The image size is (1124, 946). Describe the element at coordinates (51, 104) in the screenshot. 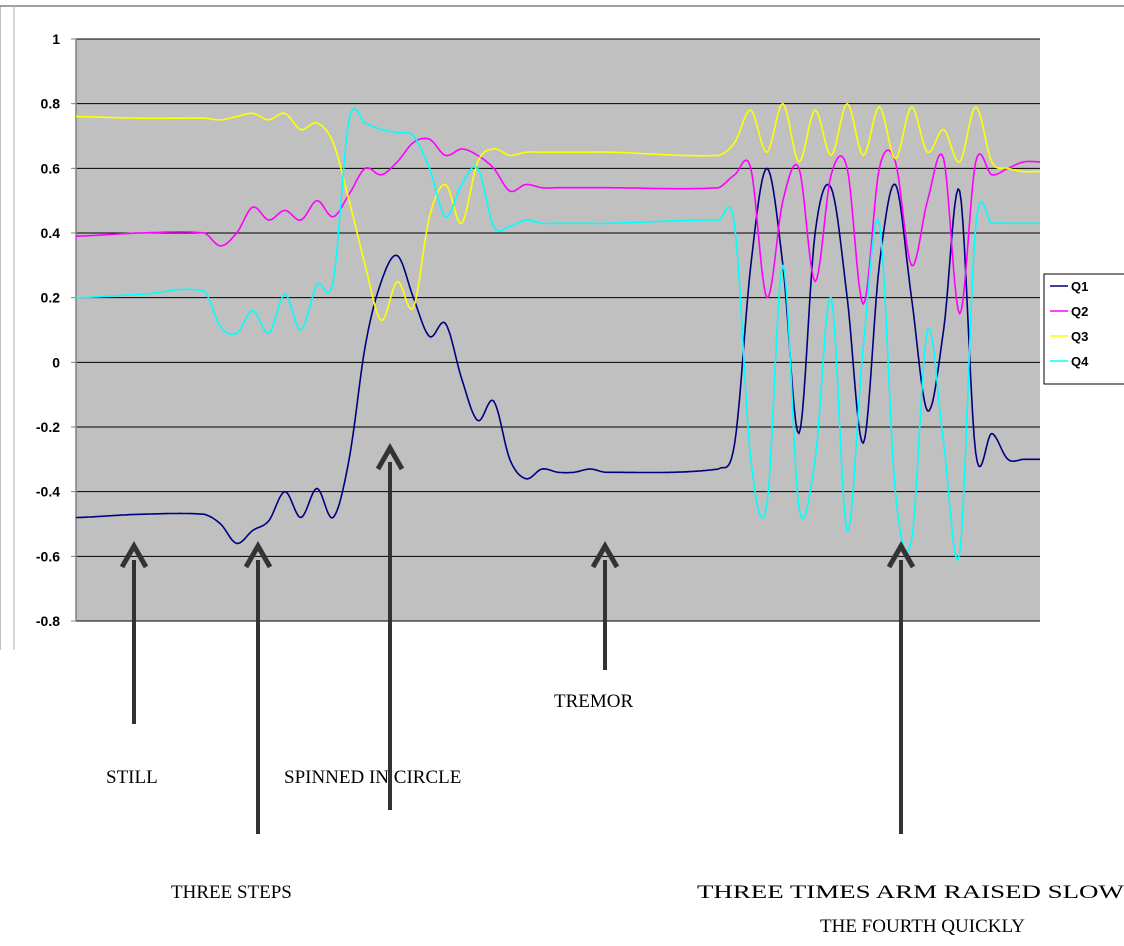

I see `y-tick-label: 0.8` at that location.